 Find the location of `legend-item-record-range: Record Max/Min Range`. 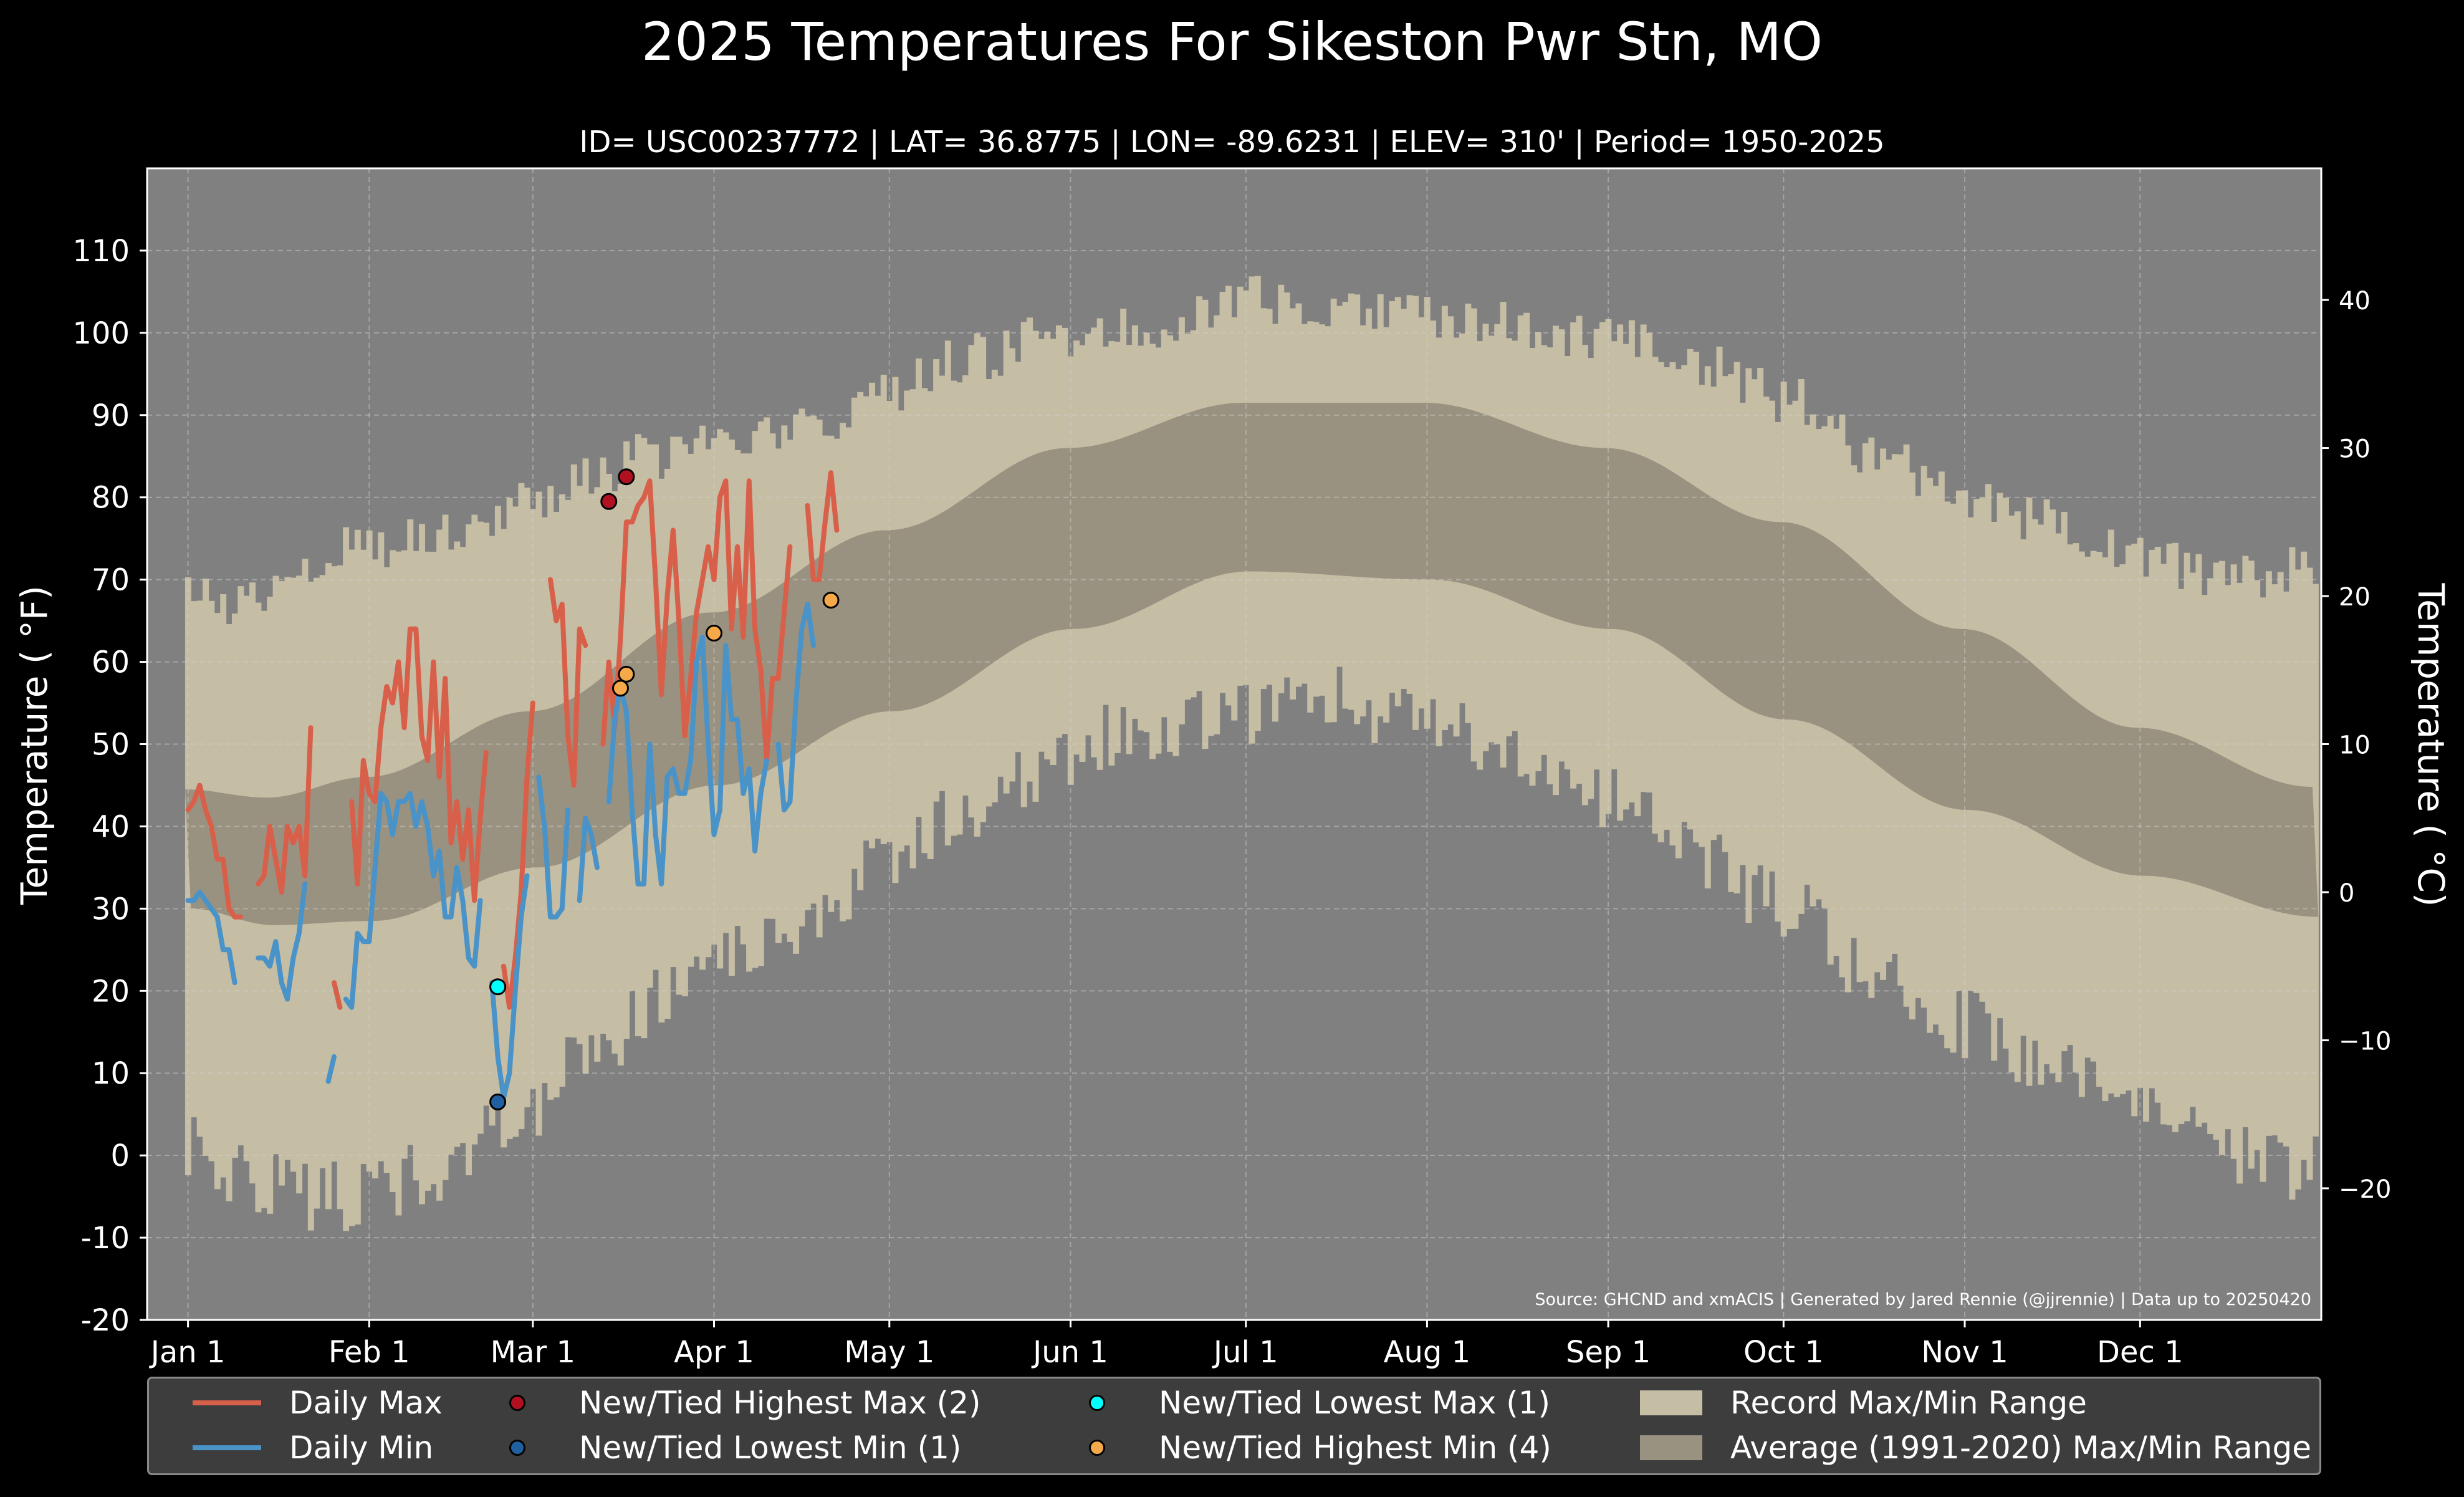

legend-item-record-range: Record Max/Min Range is located at coordinates (1863, 1403).